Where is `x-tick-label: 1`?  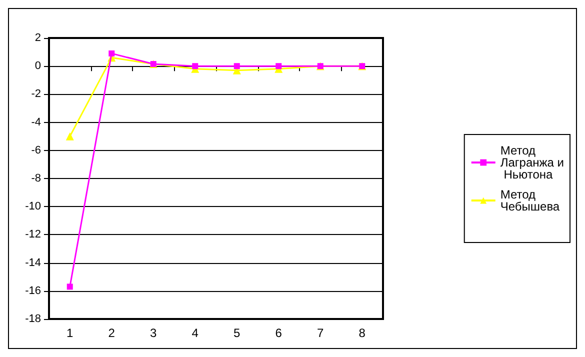 x-tick-label: 1 is located at coordinates (70, 333).